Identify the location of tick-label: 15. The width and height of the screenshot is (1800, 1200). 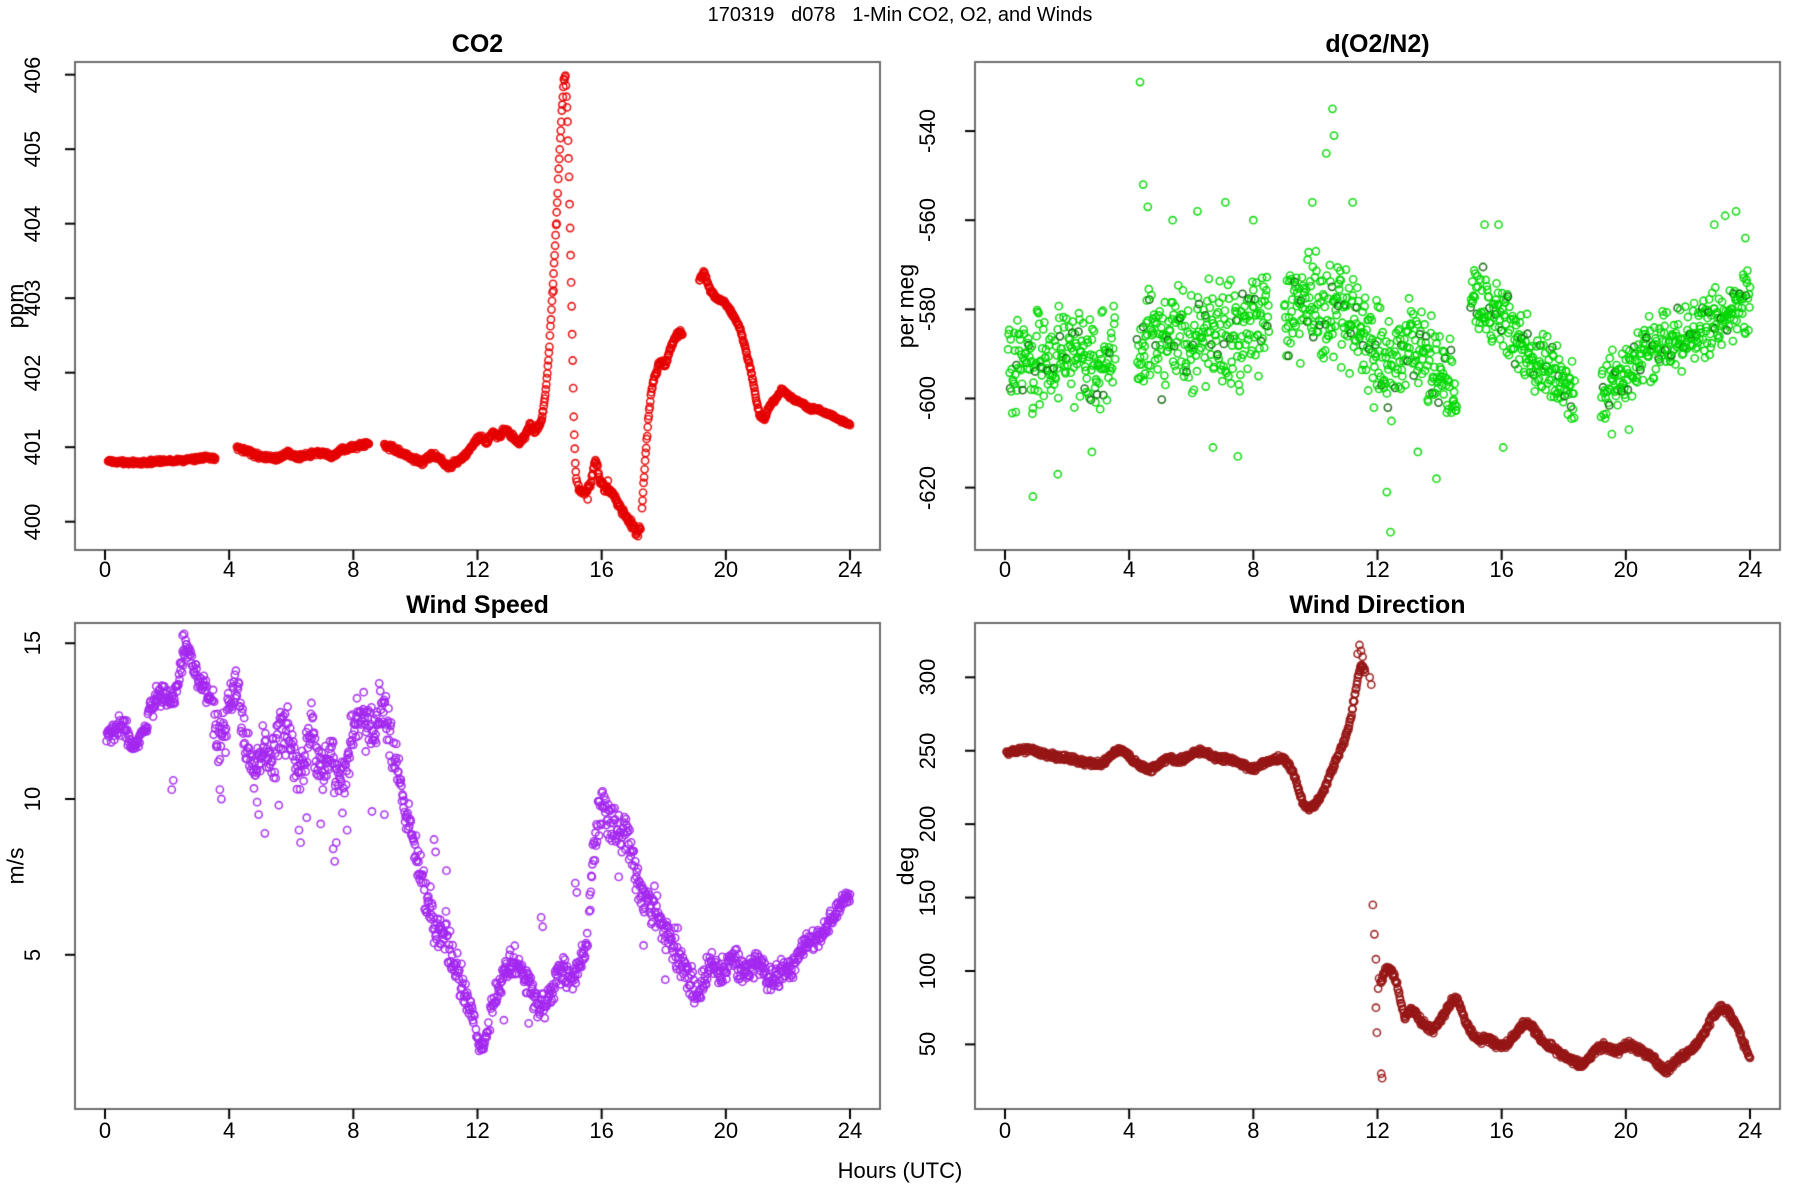
(32, 643).